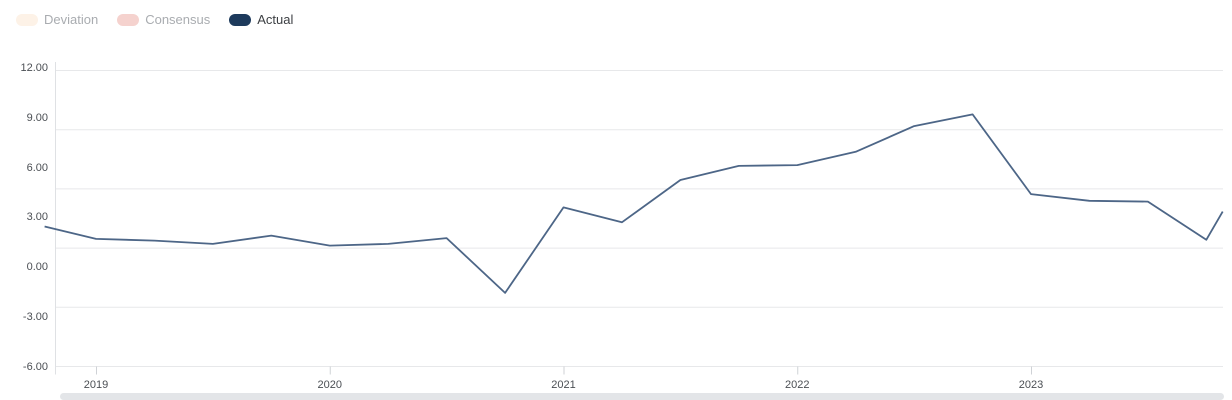  What do you see at coordinates (37, 167) in the screenshot?
I see `y-axis-label: 6.00` at bounding box center [37, 167].